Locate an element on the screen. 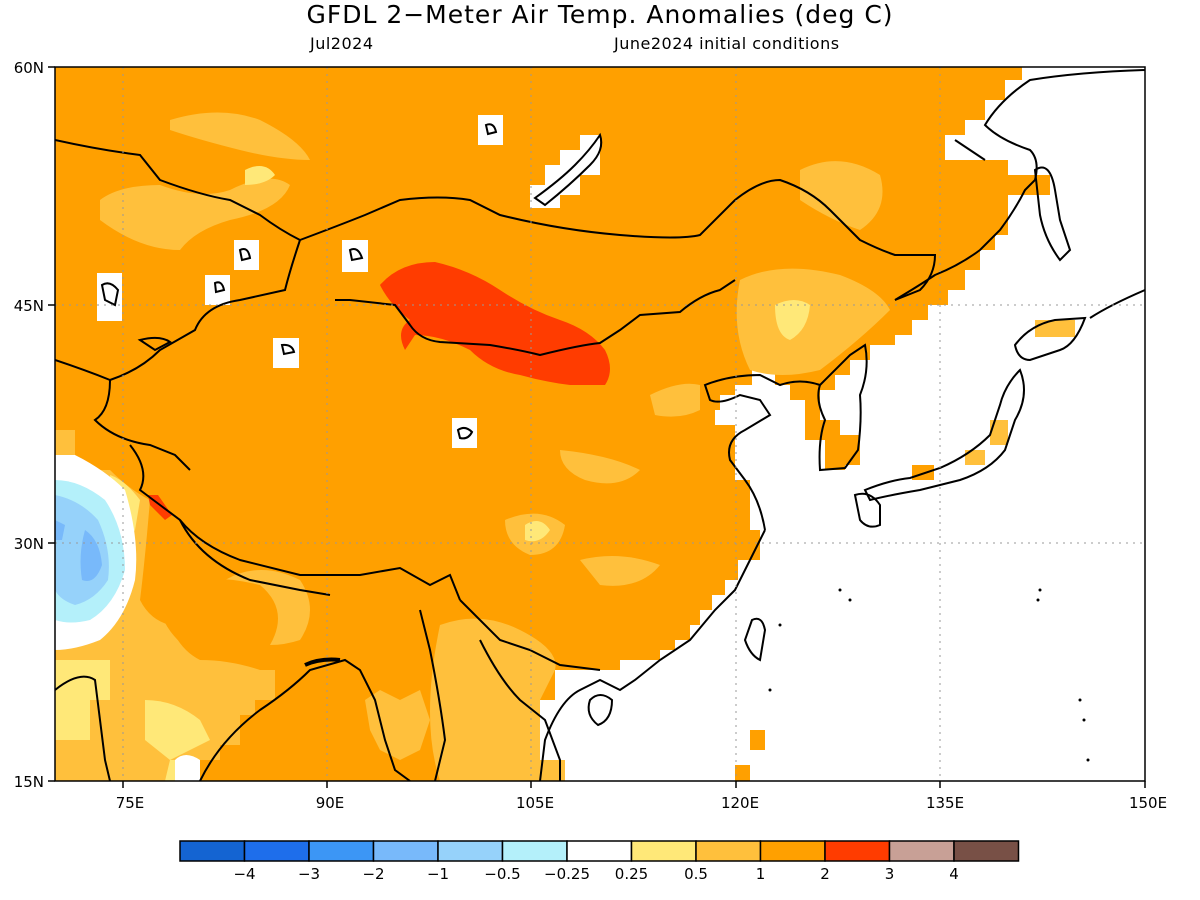 The width and height of the screenshot is (1200, 900). coast-kuril is located at coordinates (1117, 304).